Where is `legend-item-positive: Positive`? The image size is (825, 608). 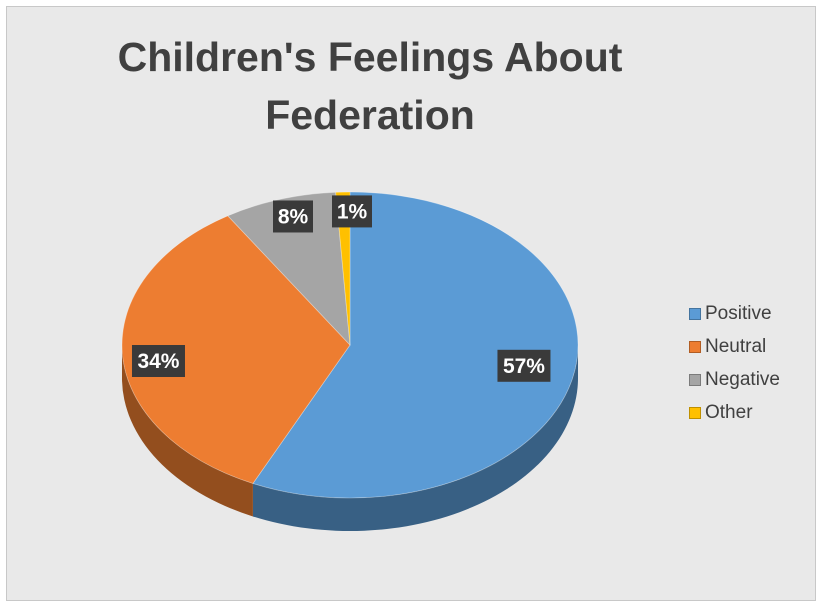
legend-item-positive: Positive is located at coordinates (754, 314).